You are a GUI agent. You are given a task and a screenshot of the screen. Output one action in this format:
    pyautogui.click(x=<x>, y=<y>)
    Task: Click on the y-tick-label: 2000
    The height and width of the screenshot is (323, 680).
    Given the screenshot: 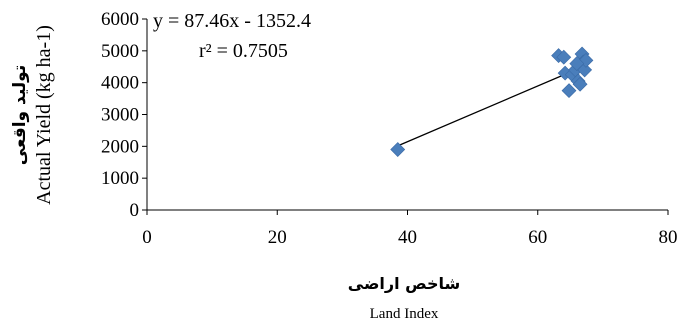 What is the action you would take?
    pyautogui.click(x=120, y=146)
    